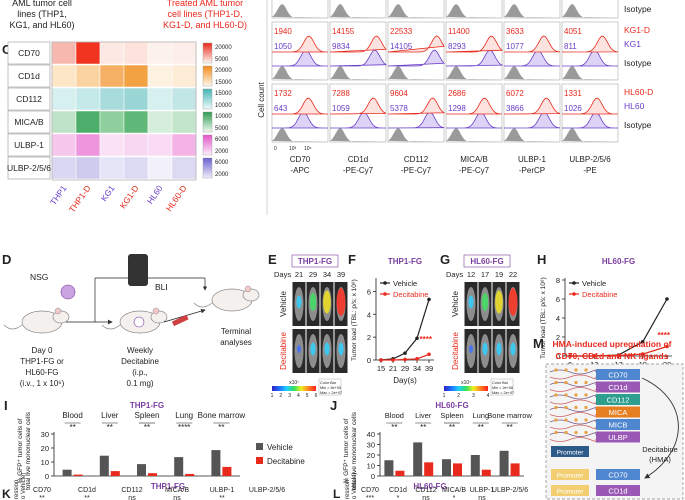 Image resolution: width=685 pixels, height=500 pixels. Describe the element at coordinates (223, 48) in the screenshot. I see `scale-tick-label: 20000` at that location.